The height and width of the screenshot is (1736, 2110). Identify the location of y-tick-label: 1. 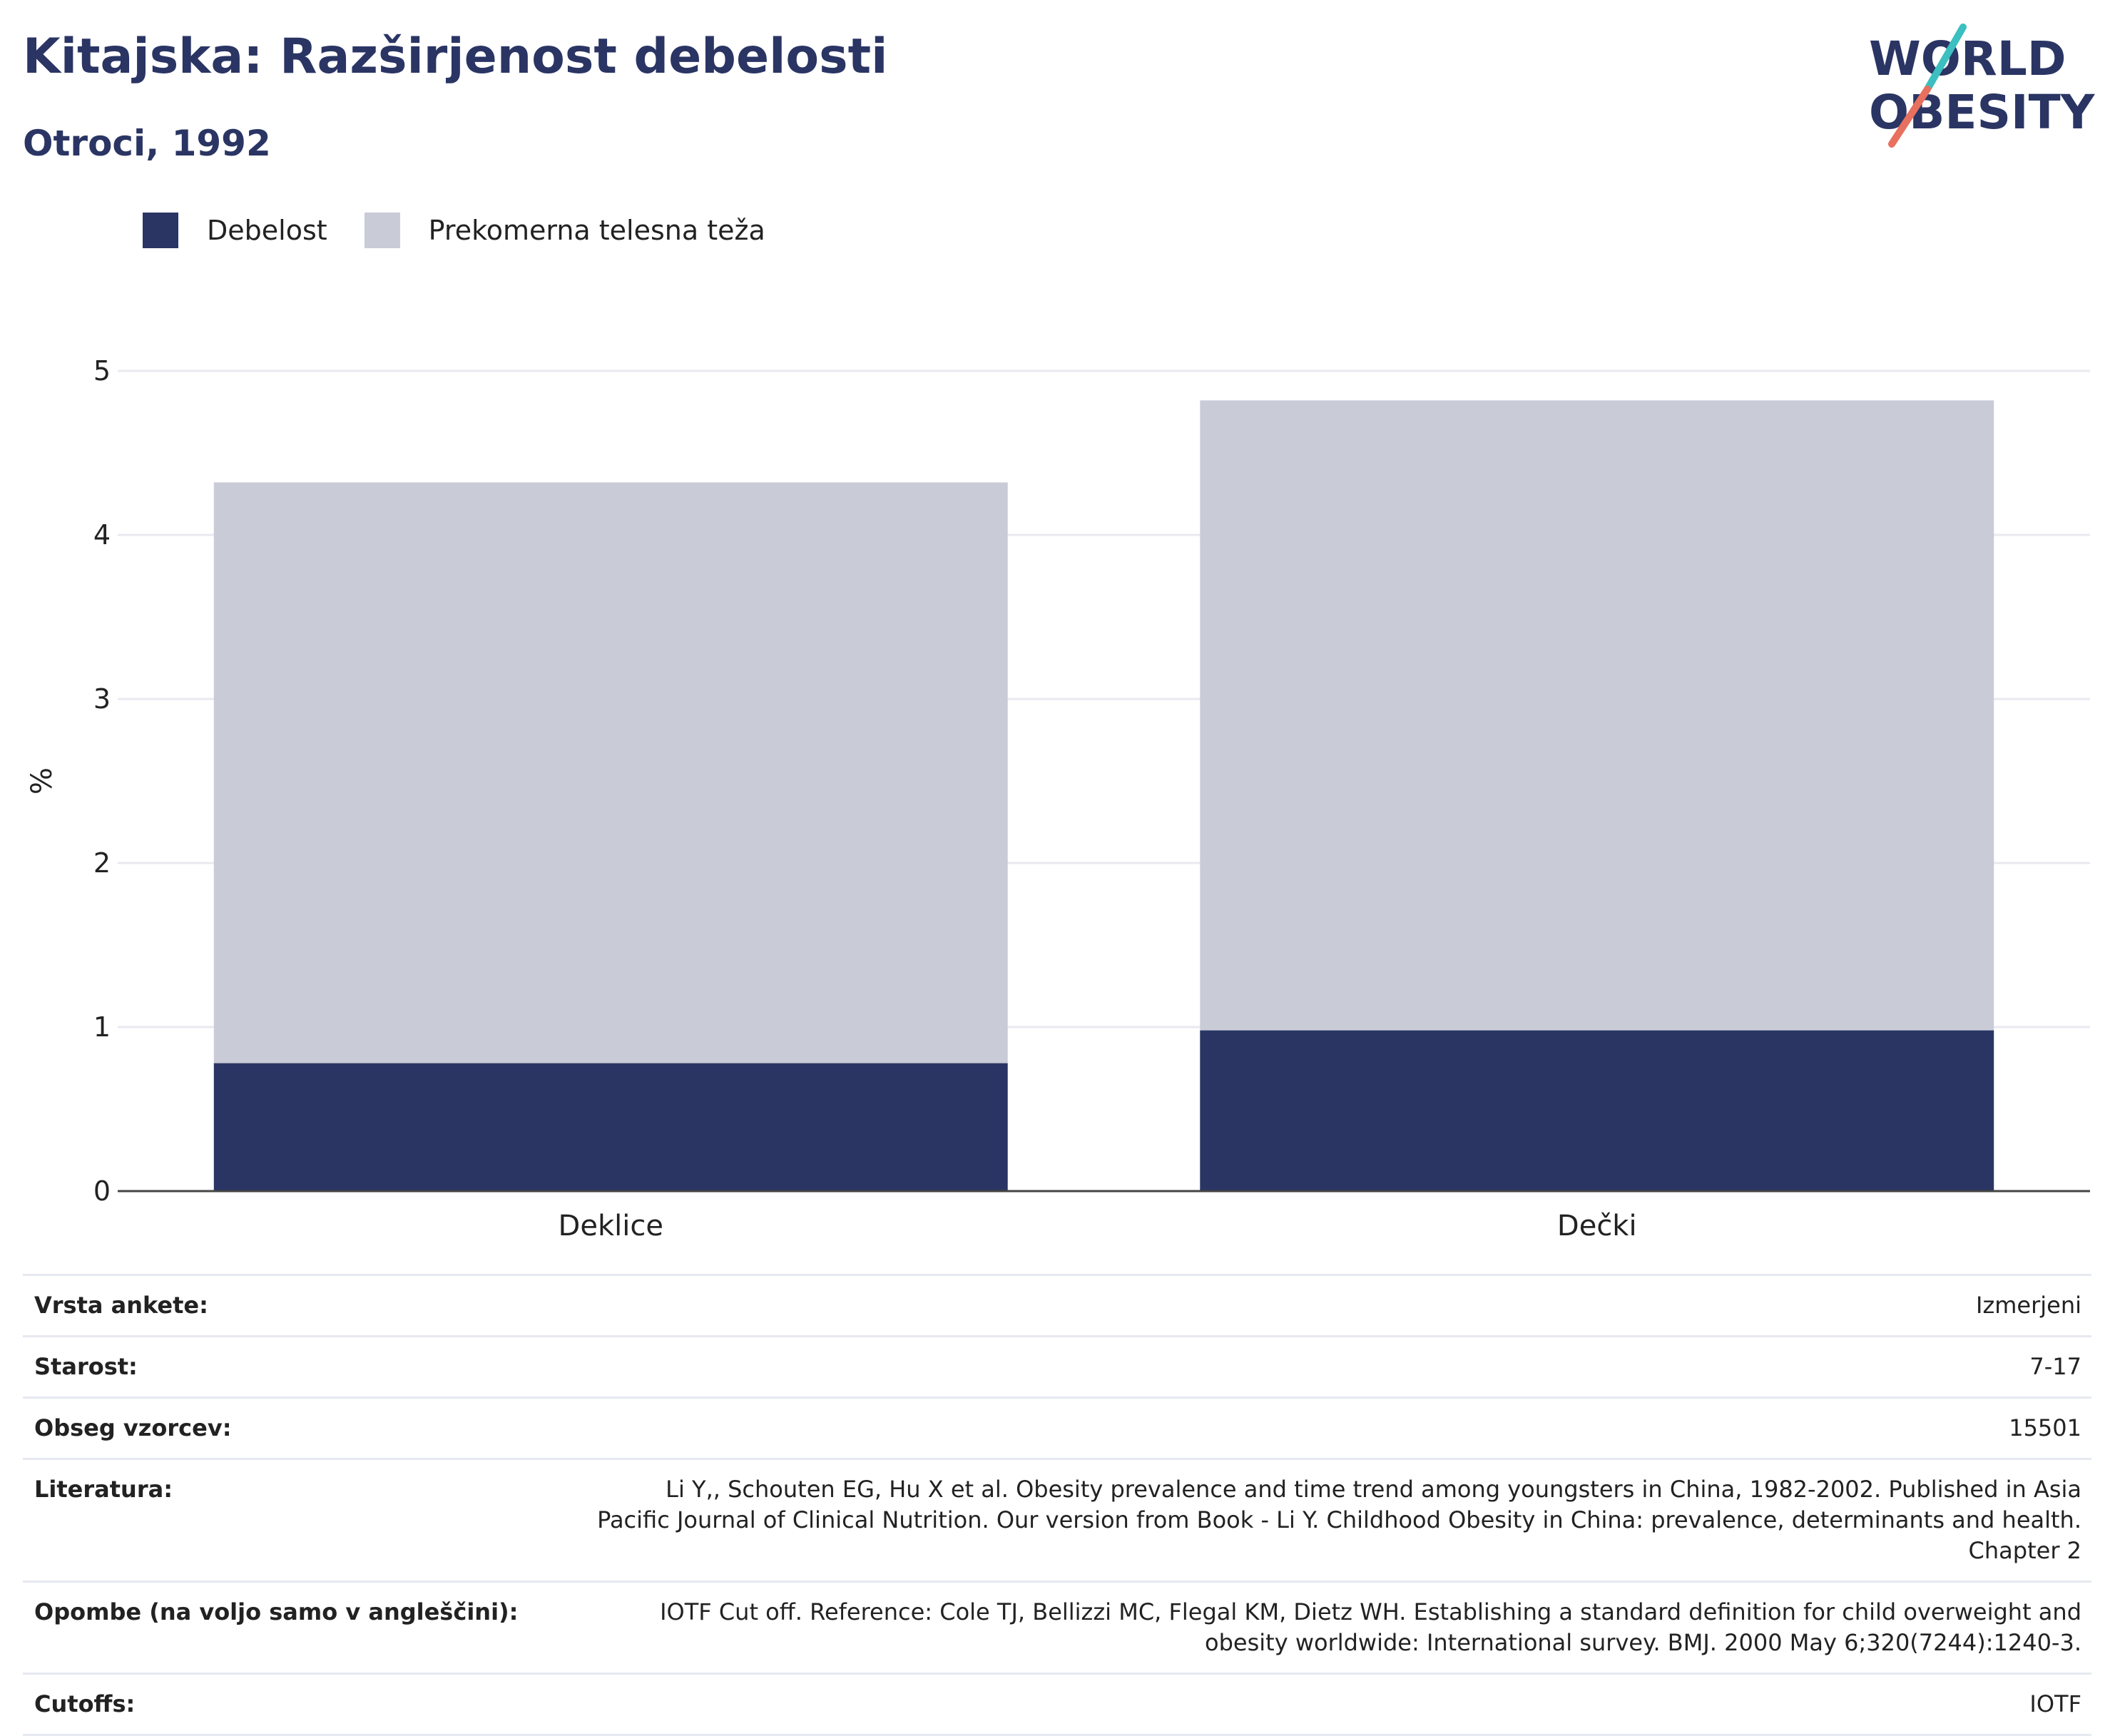
(102, 1027).